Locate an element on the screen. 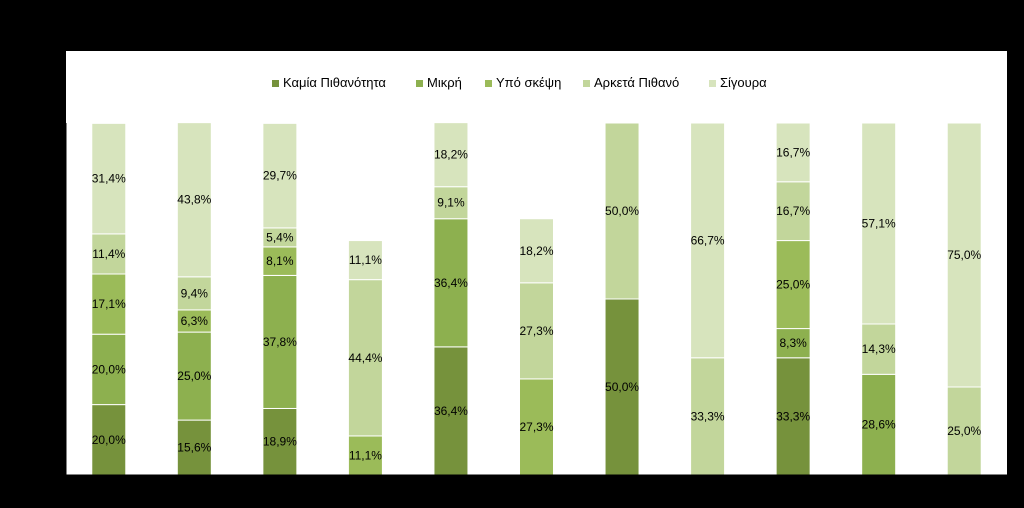  legend-label: Καμία Πιθανότητα is located at coordinates (334, 82).